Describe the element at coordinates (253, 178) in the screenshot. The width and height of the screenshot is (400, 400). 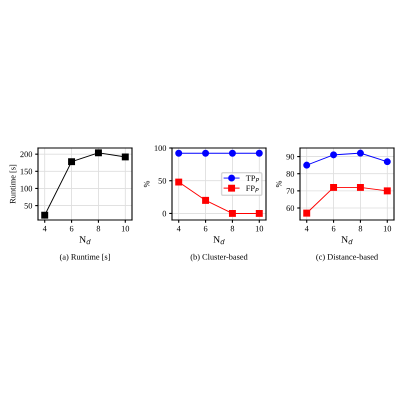
I see `legend-label: TP$_{P}$` at that location.